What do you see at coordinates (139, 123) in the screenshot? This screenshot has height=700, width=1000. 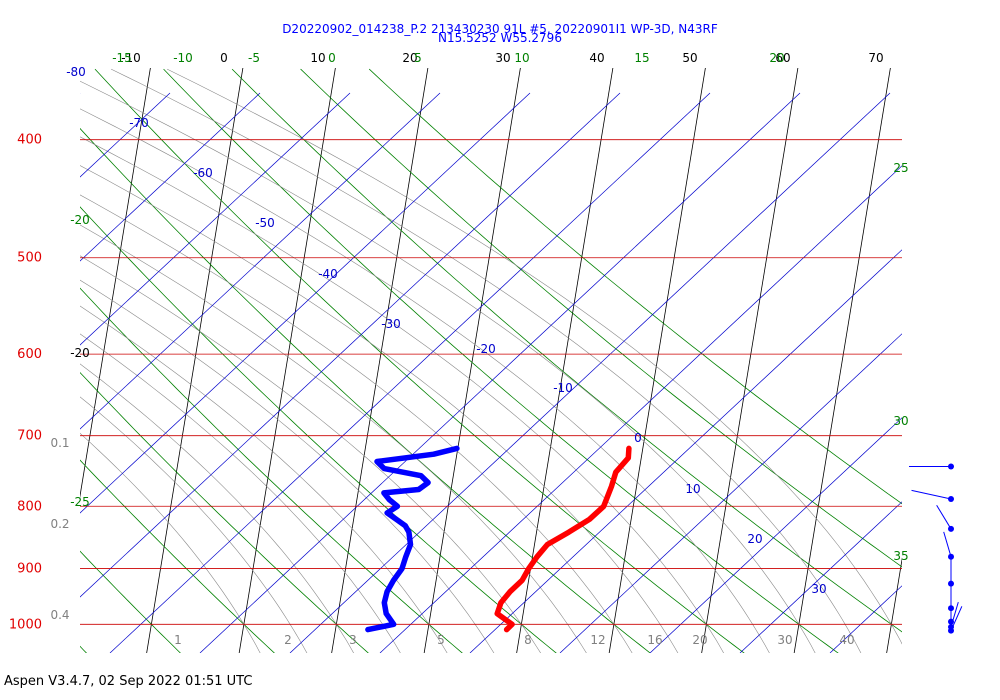 I see `theta-e-label: -70` at bounding box center [139, 123].